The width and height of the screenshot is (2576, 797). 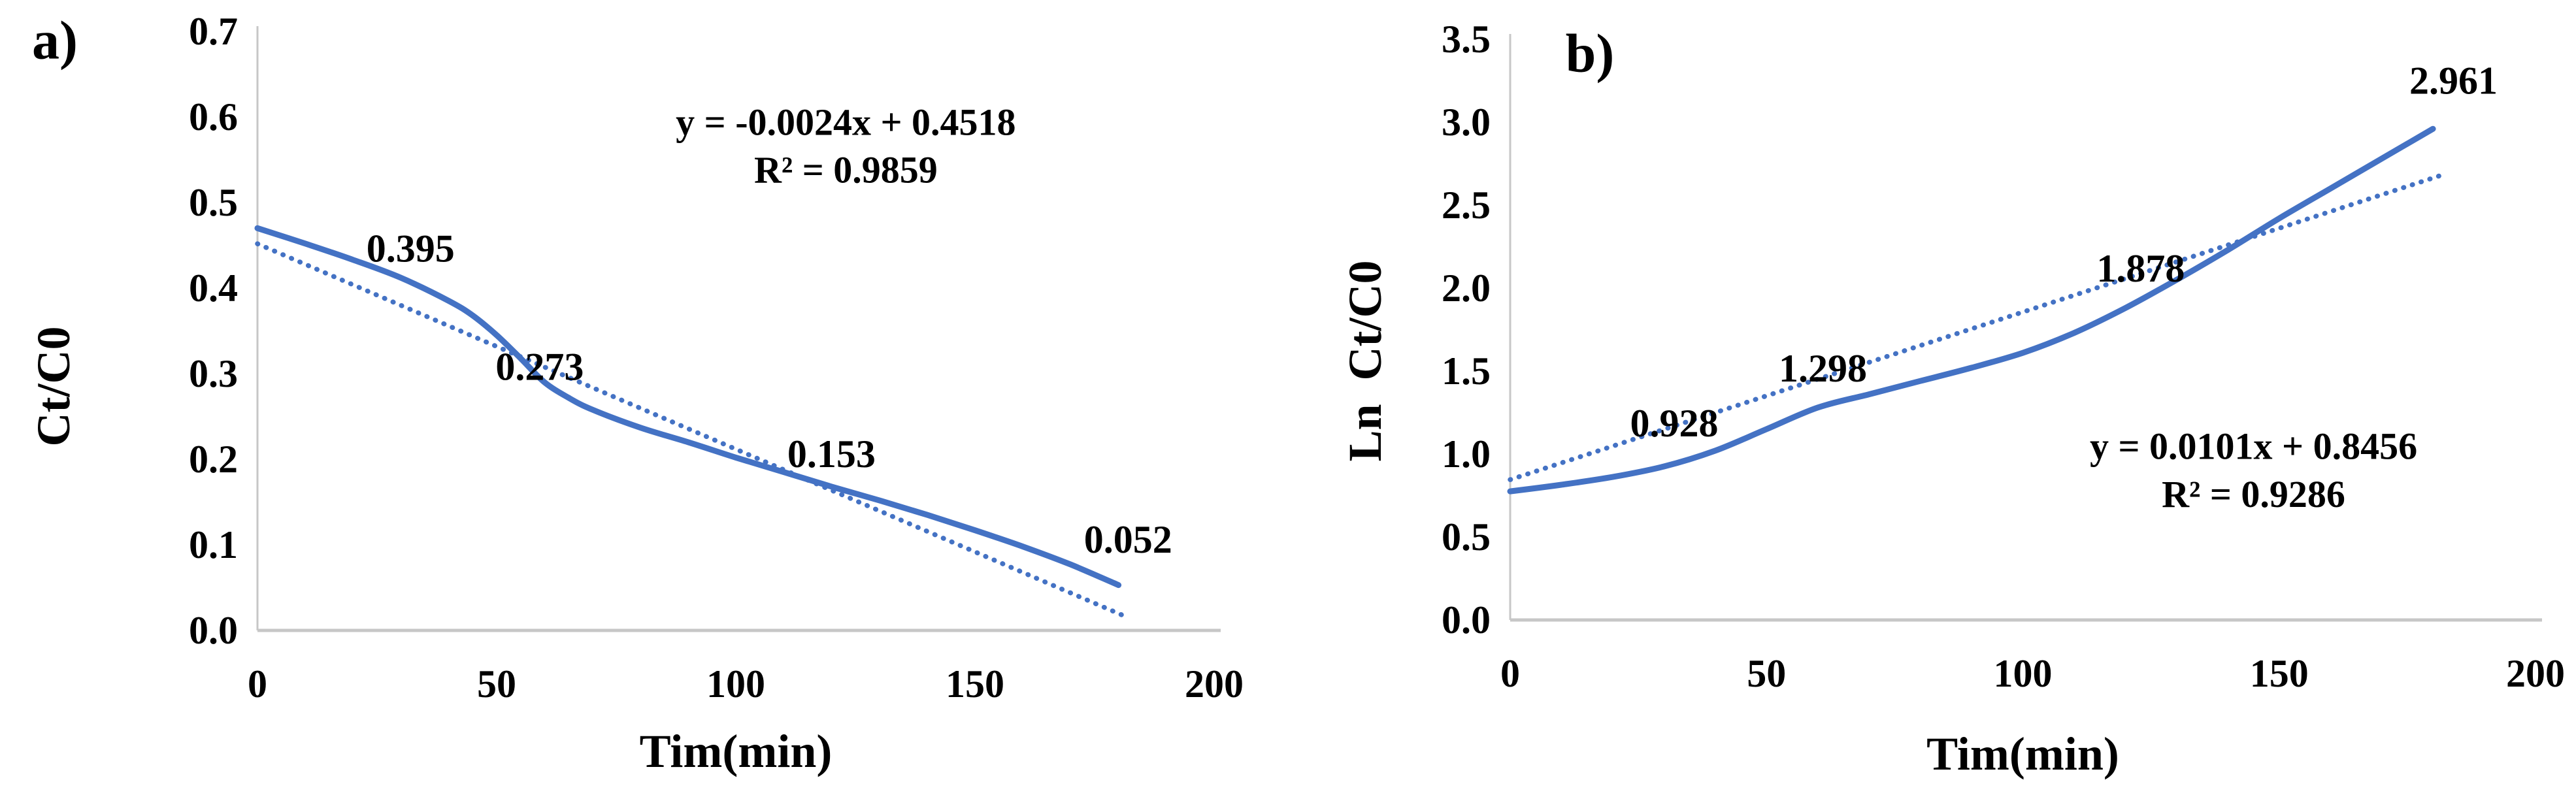 What do you see at coordinates (2253, 446) in the screenshot?
I see `equation-line1: y = 0.0101x + 0.8456` at bounding box center [2253, 446].